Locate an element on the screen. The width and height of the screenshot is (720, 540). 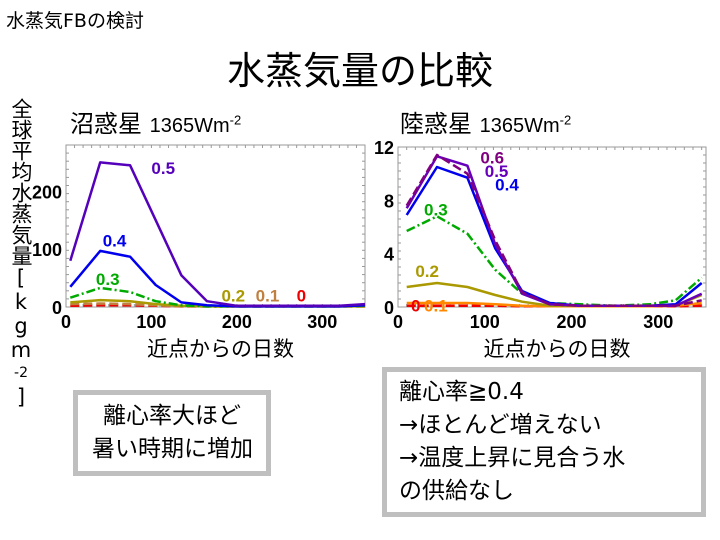
chart-title-land: 陸惑星 1365Wm-2 is located at coordinates (485, 121).